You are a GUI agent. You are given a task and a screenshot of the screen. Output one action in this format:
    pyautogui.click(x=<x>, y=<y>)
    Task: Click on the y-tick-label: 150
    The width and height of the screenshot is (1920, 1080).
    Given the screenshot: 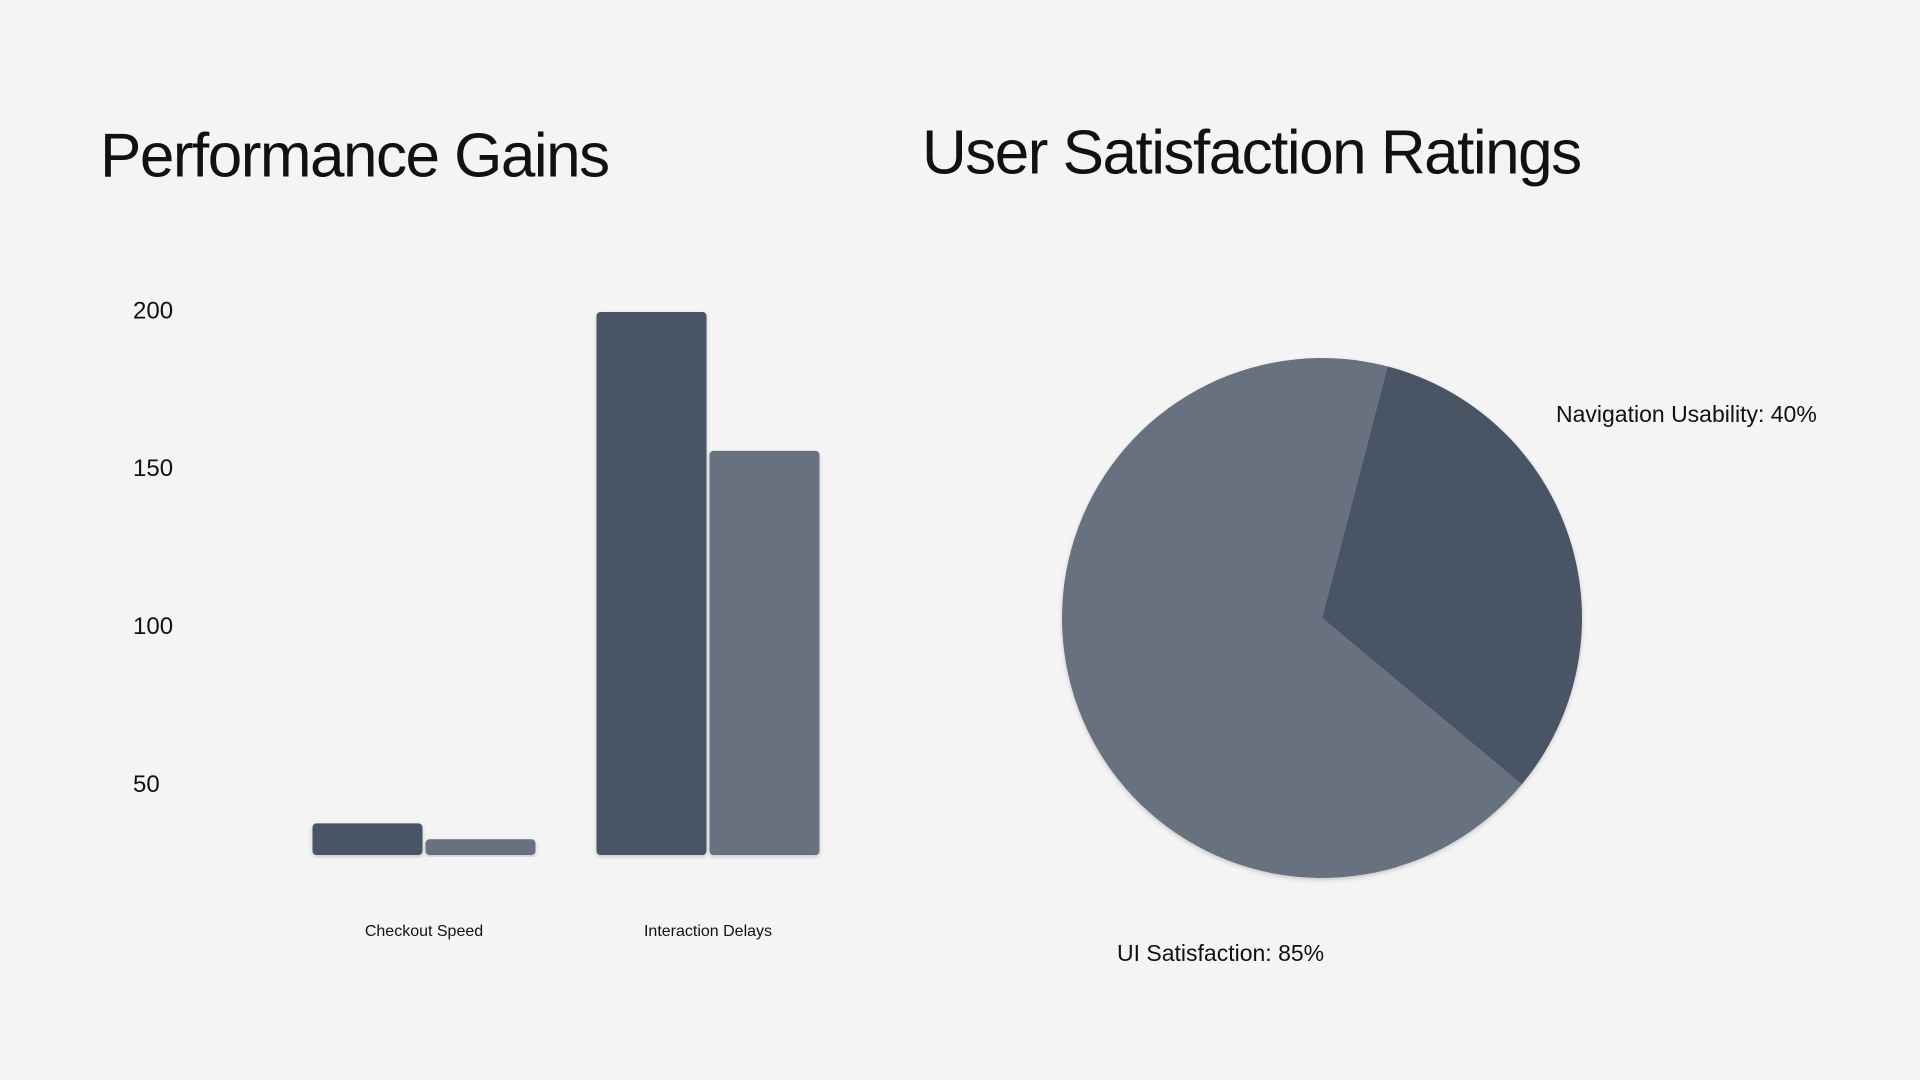 What is the action you would take?
    pyautogui.click(x=153, y=468)
    